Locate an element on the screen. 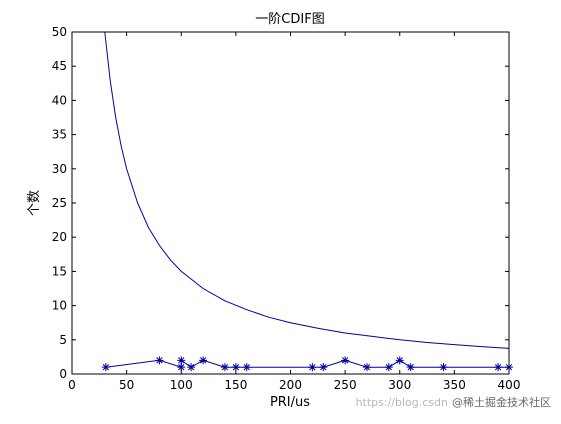  x-axis-title: PRI/us is located at coordinates (290, 402).